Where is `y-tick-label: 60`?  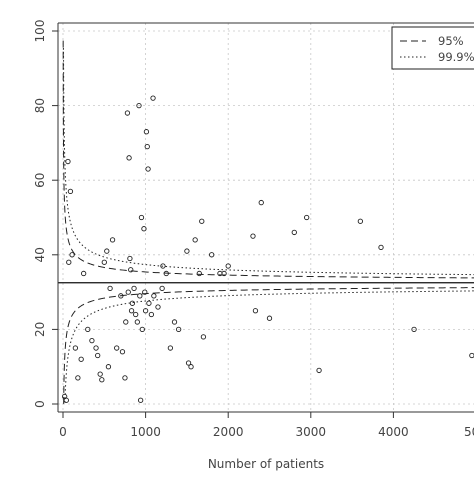 y-tick-label: 60 is located at coordinates (40, 180).